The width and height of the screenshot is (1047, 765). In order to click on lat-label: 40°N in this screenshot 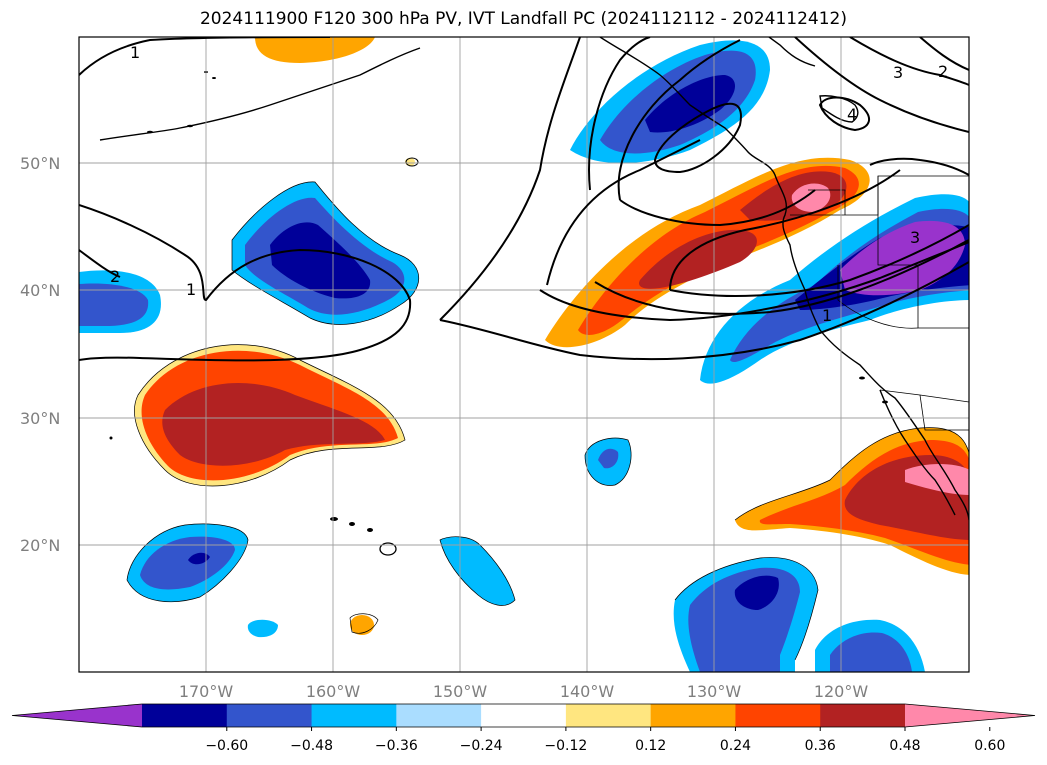, I will do `click(40, 290)`.